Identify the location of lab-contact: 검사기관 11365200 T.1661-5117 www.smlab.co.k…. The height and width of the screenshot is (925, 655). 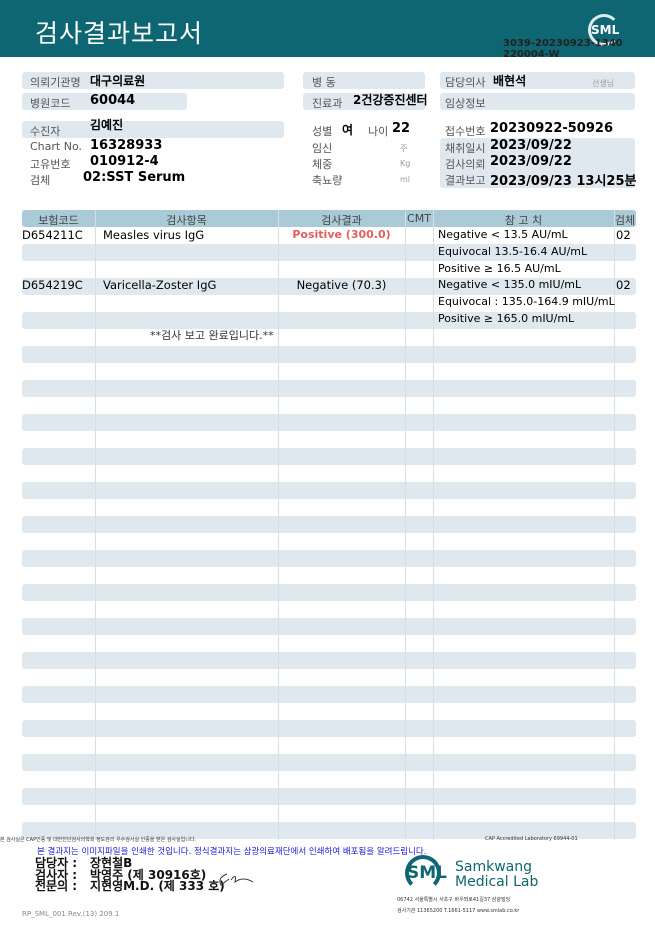
(458, 911).